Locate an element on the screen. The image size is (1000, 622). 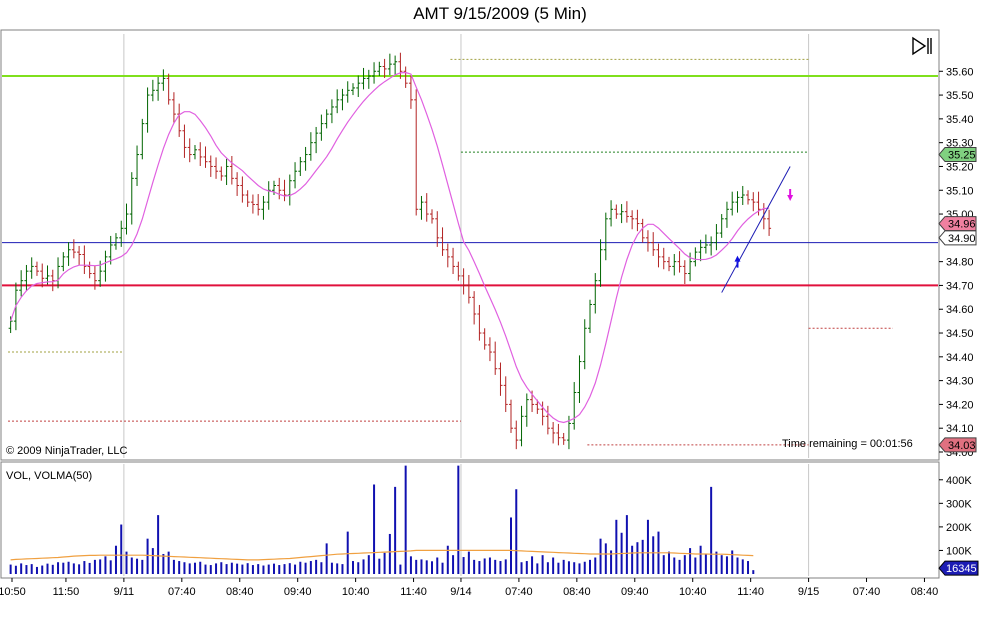
price-badge: 34.96 is located at coordinates (957, 224).